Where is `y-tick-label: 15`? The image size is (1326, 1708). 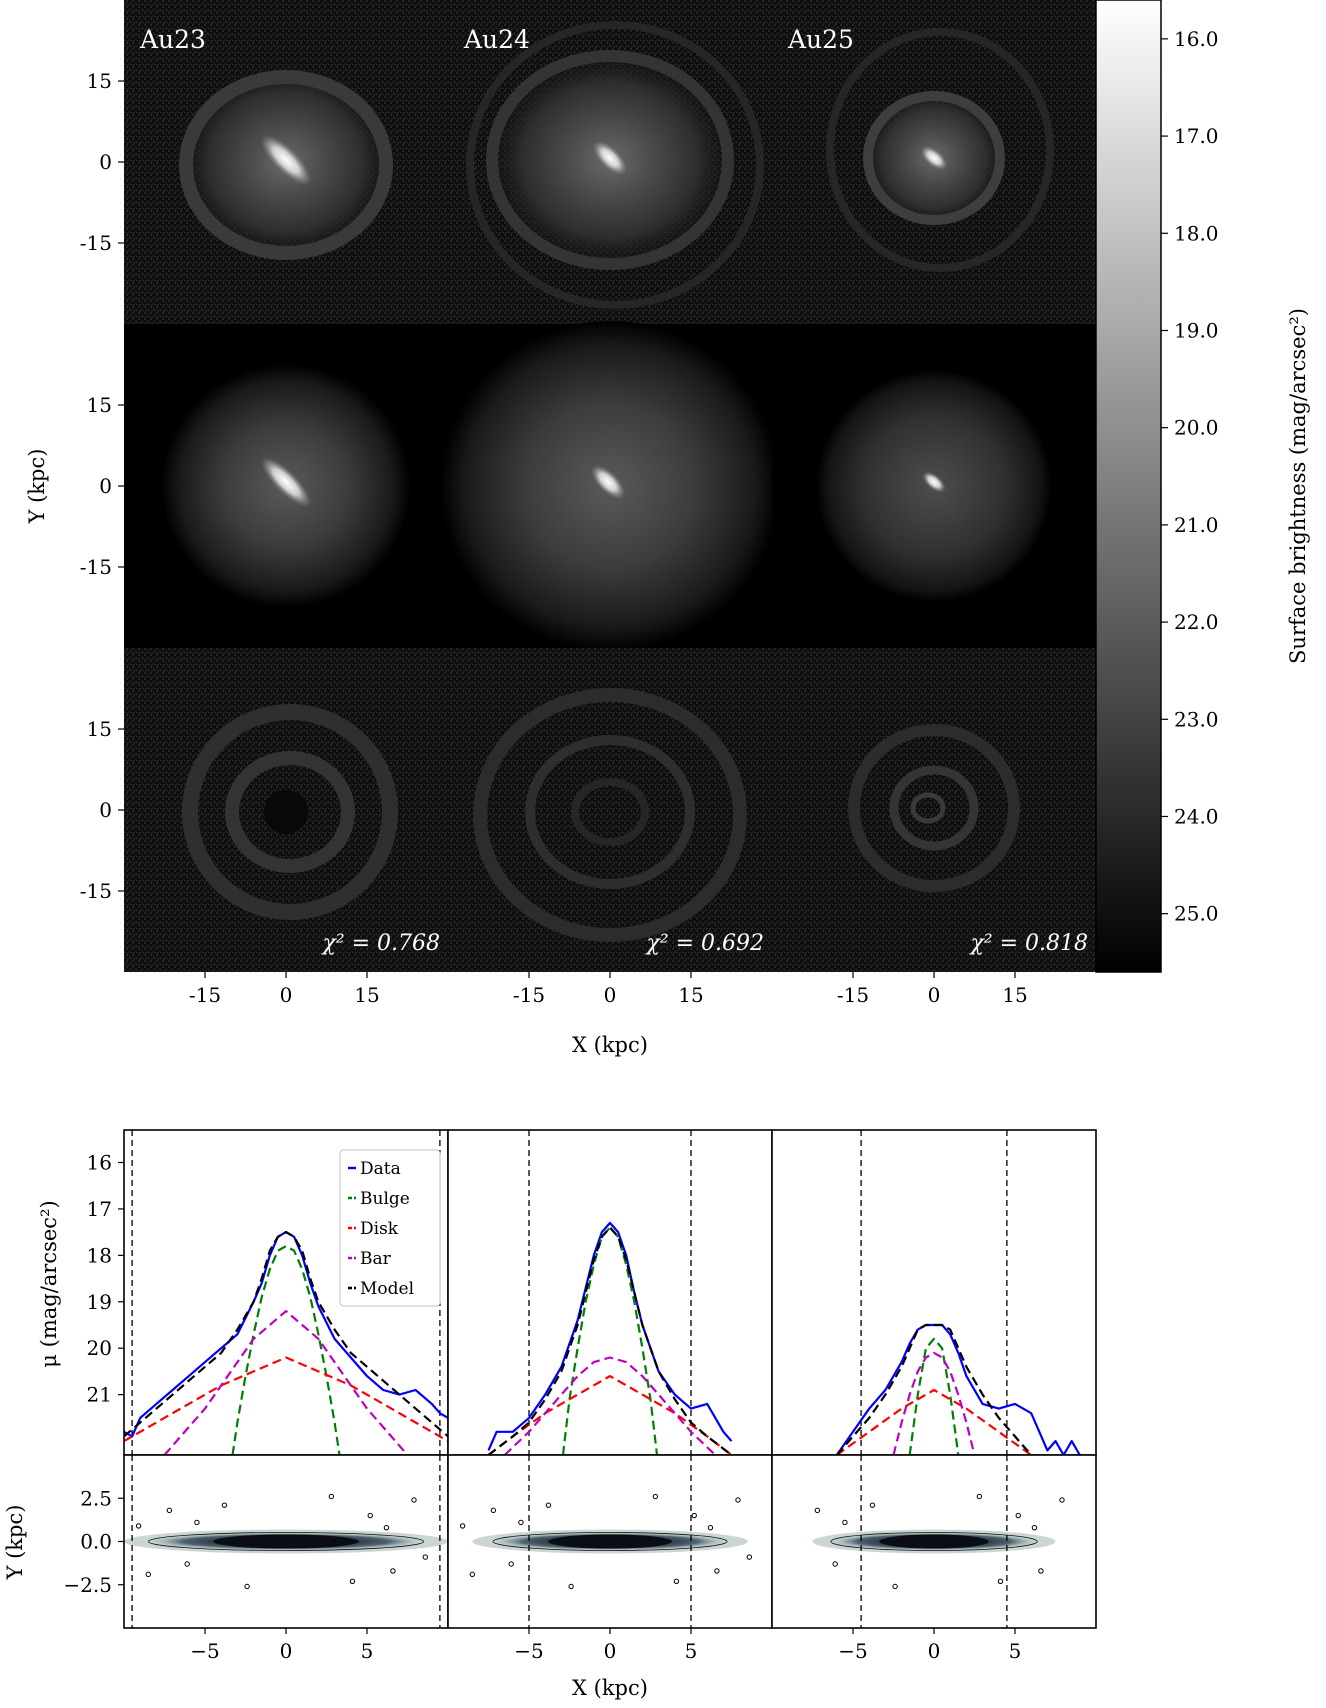
y-tick-label: 15 is located at coordinates (99, 729).